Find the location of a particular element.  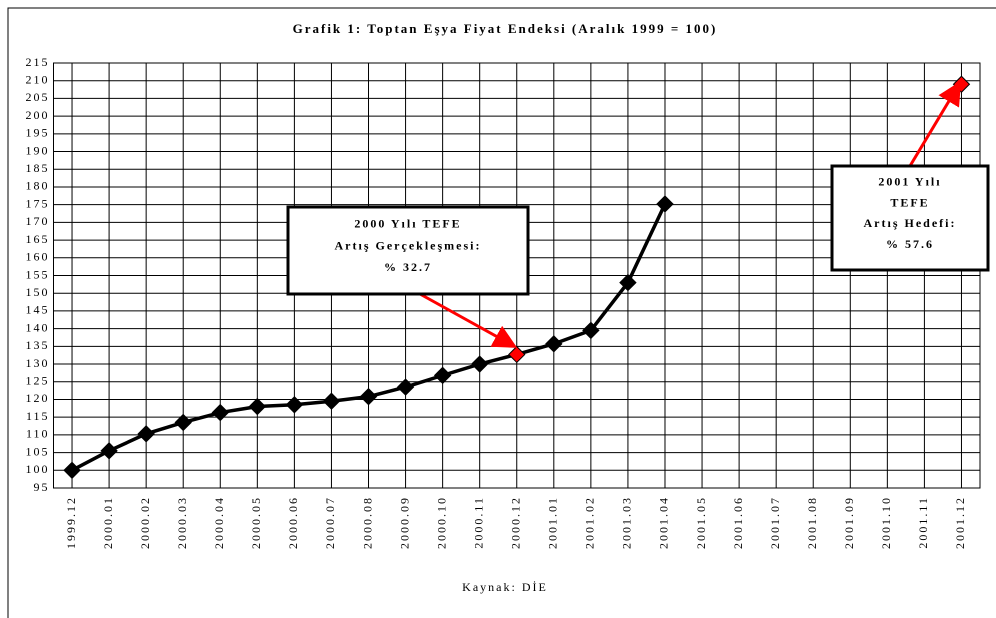

annotation-text: % 32.7 is located at coordinates (408, 267).